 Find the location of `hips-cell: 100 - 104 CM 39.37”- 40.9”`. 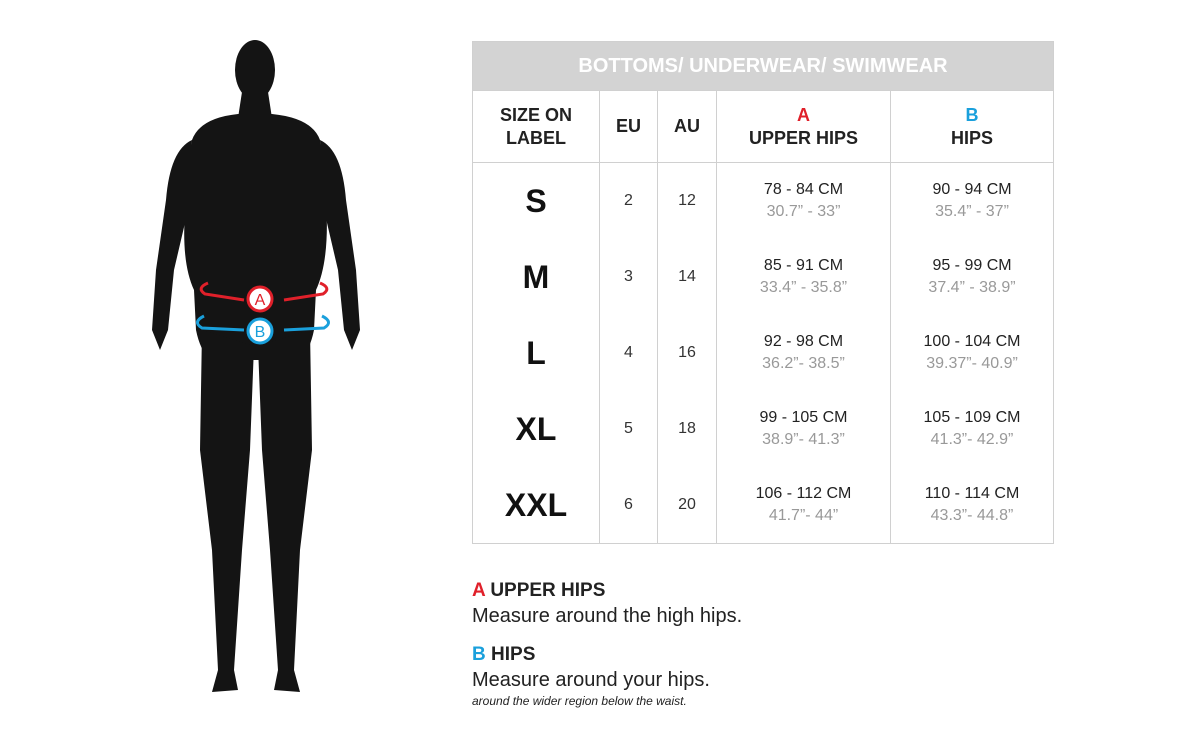

hips-cell: 100 - 104 CM 39.37”- 40.9” is located at coordinates (972, 353).